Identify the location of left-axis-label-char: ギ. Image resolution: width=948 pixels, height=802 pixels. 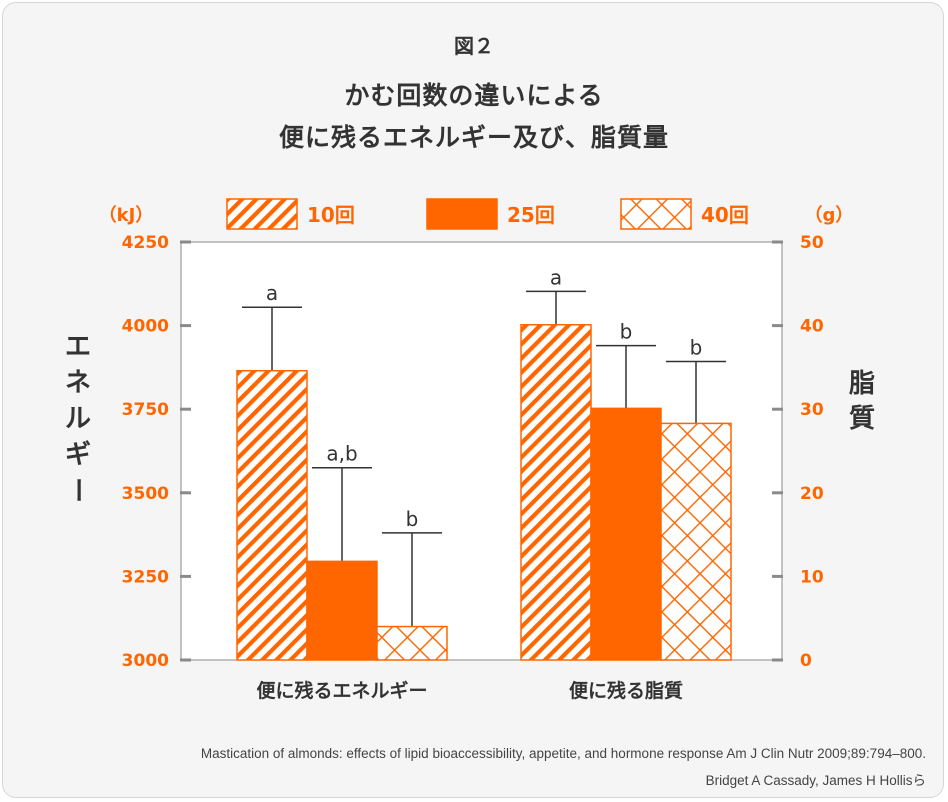
(78, 455).